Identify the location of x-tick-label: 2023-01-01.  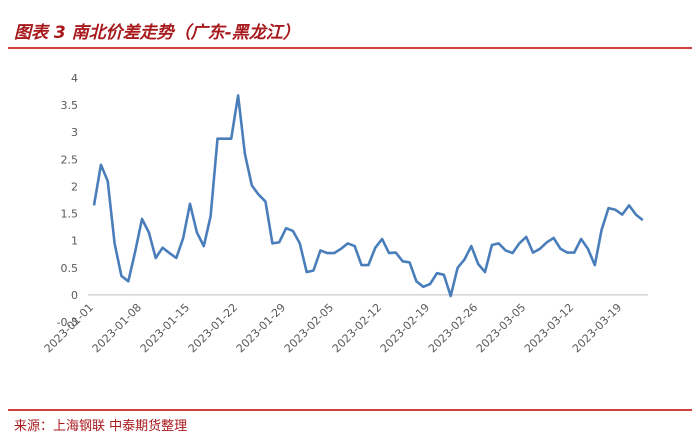
(69, 328).